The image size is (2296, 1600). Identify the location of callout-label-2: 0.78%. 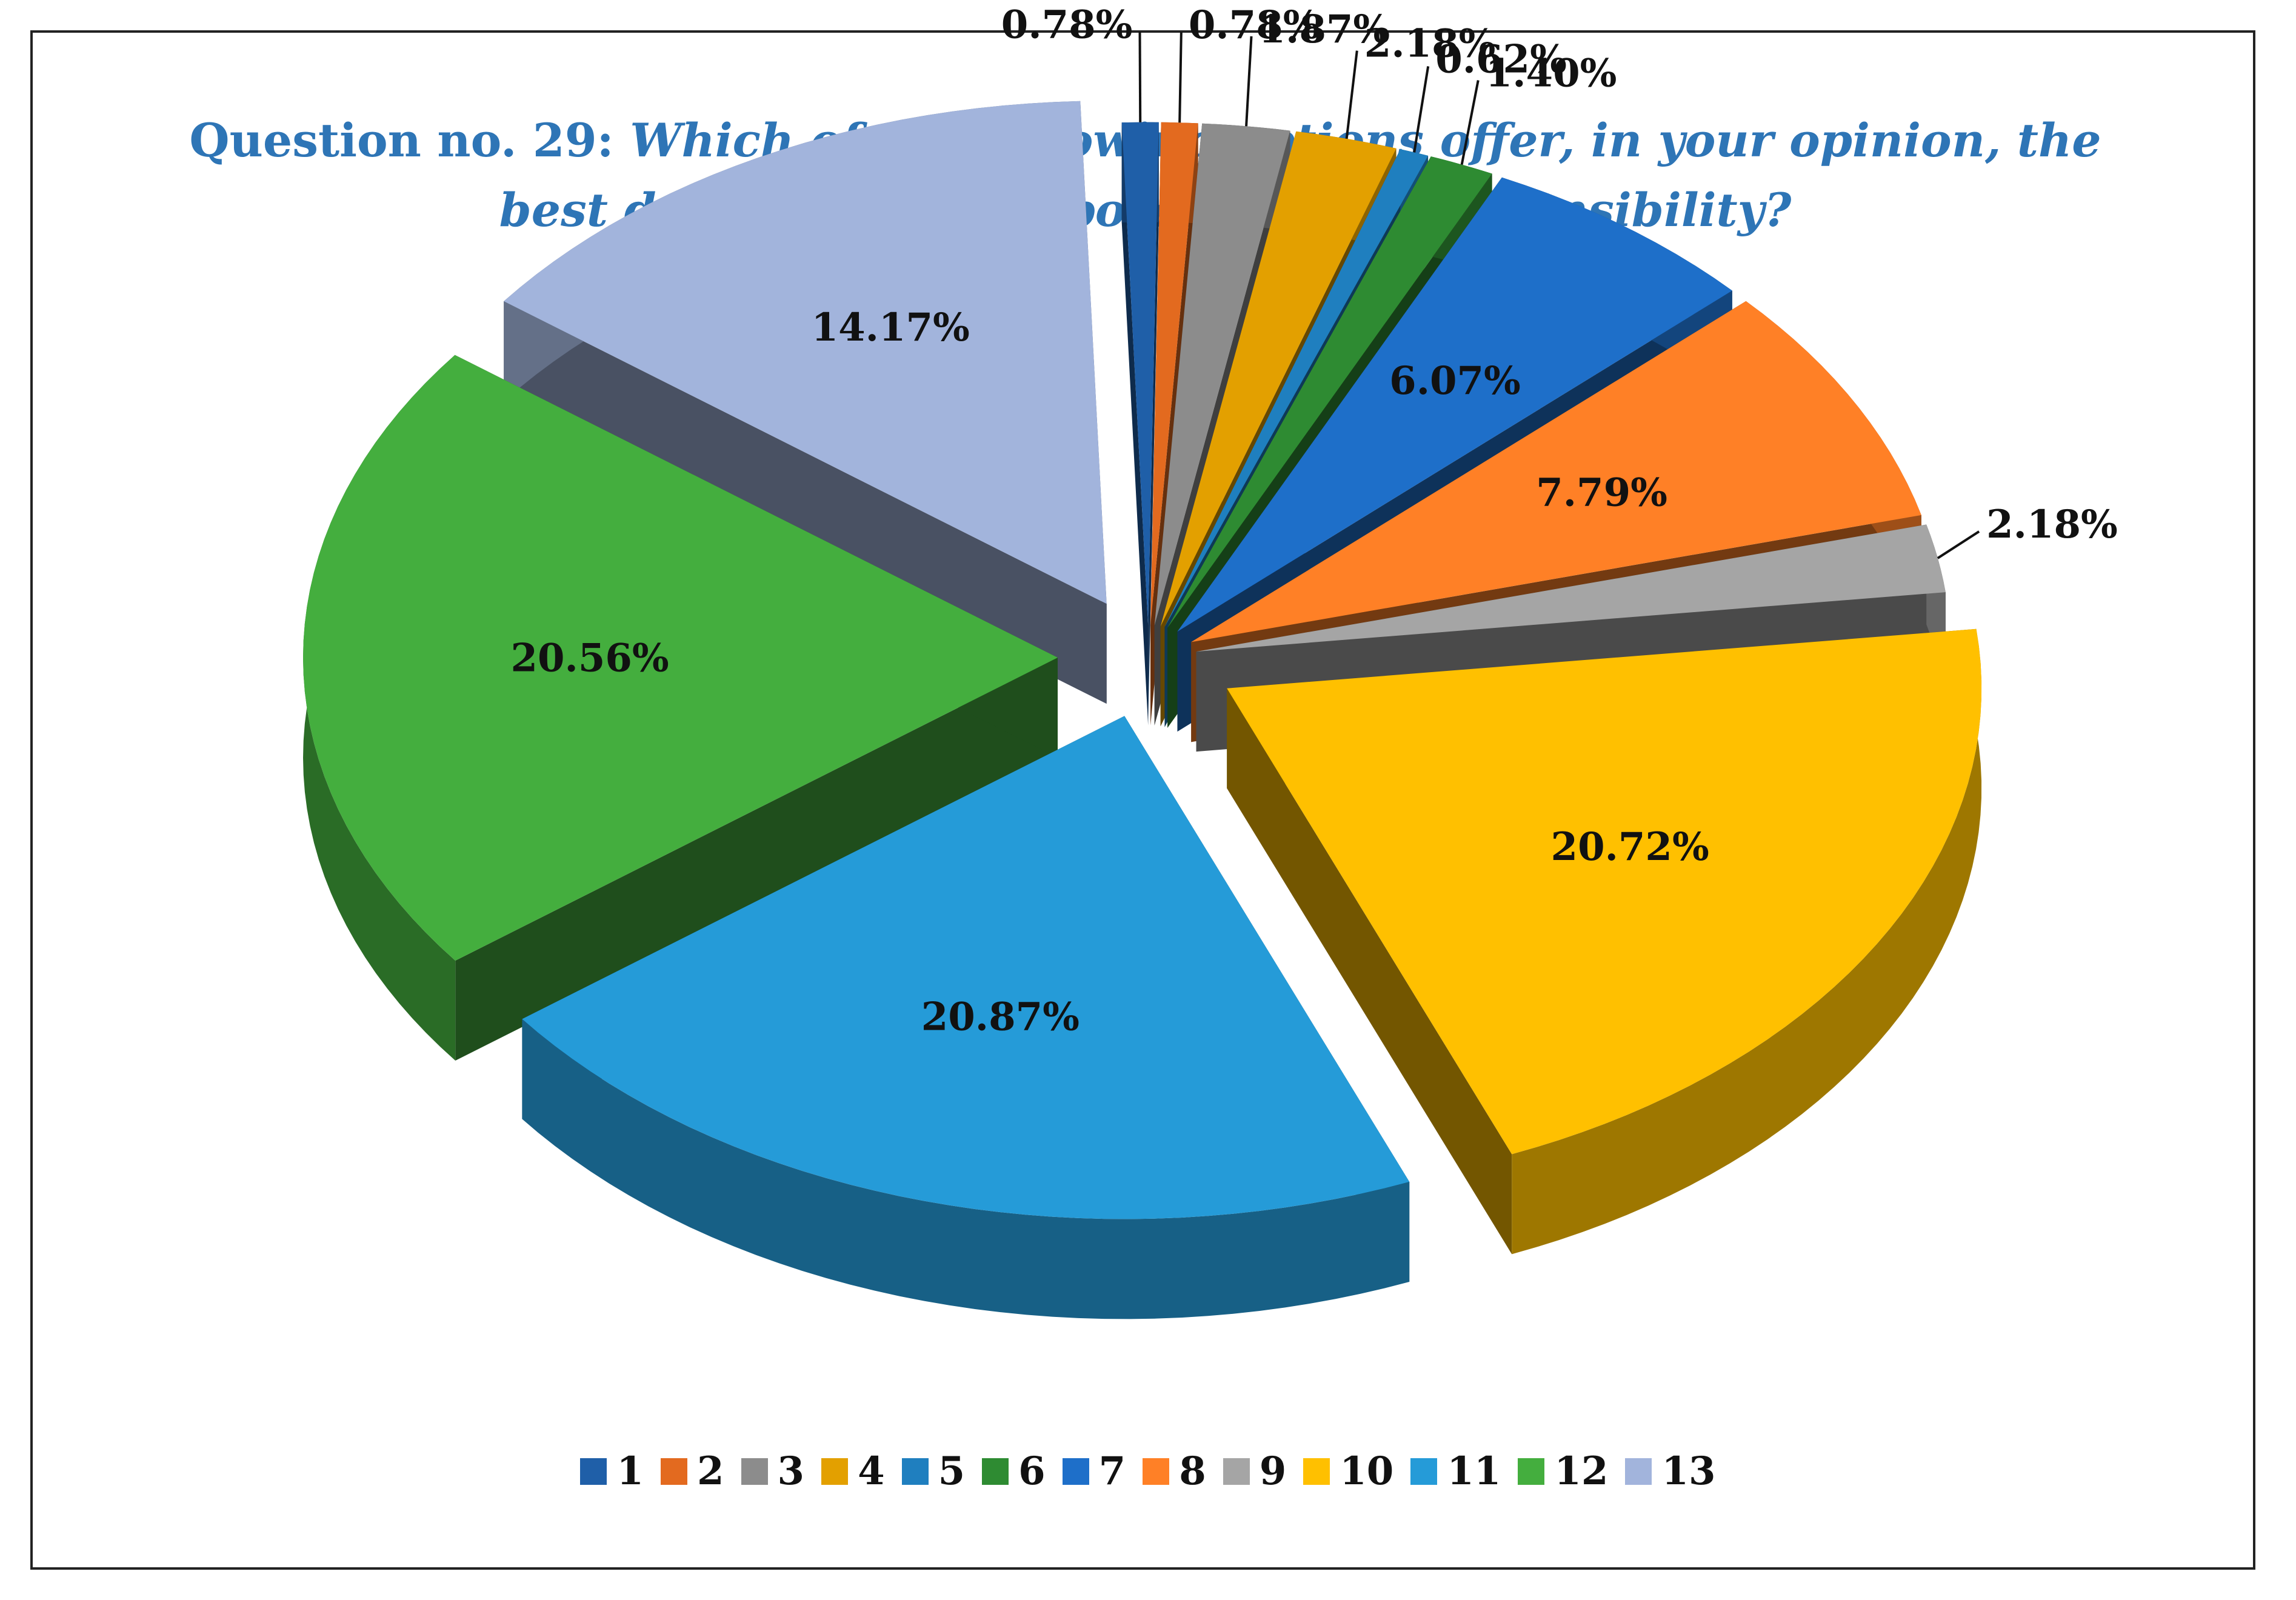
(1254, 25).